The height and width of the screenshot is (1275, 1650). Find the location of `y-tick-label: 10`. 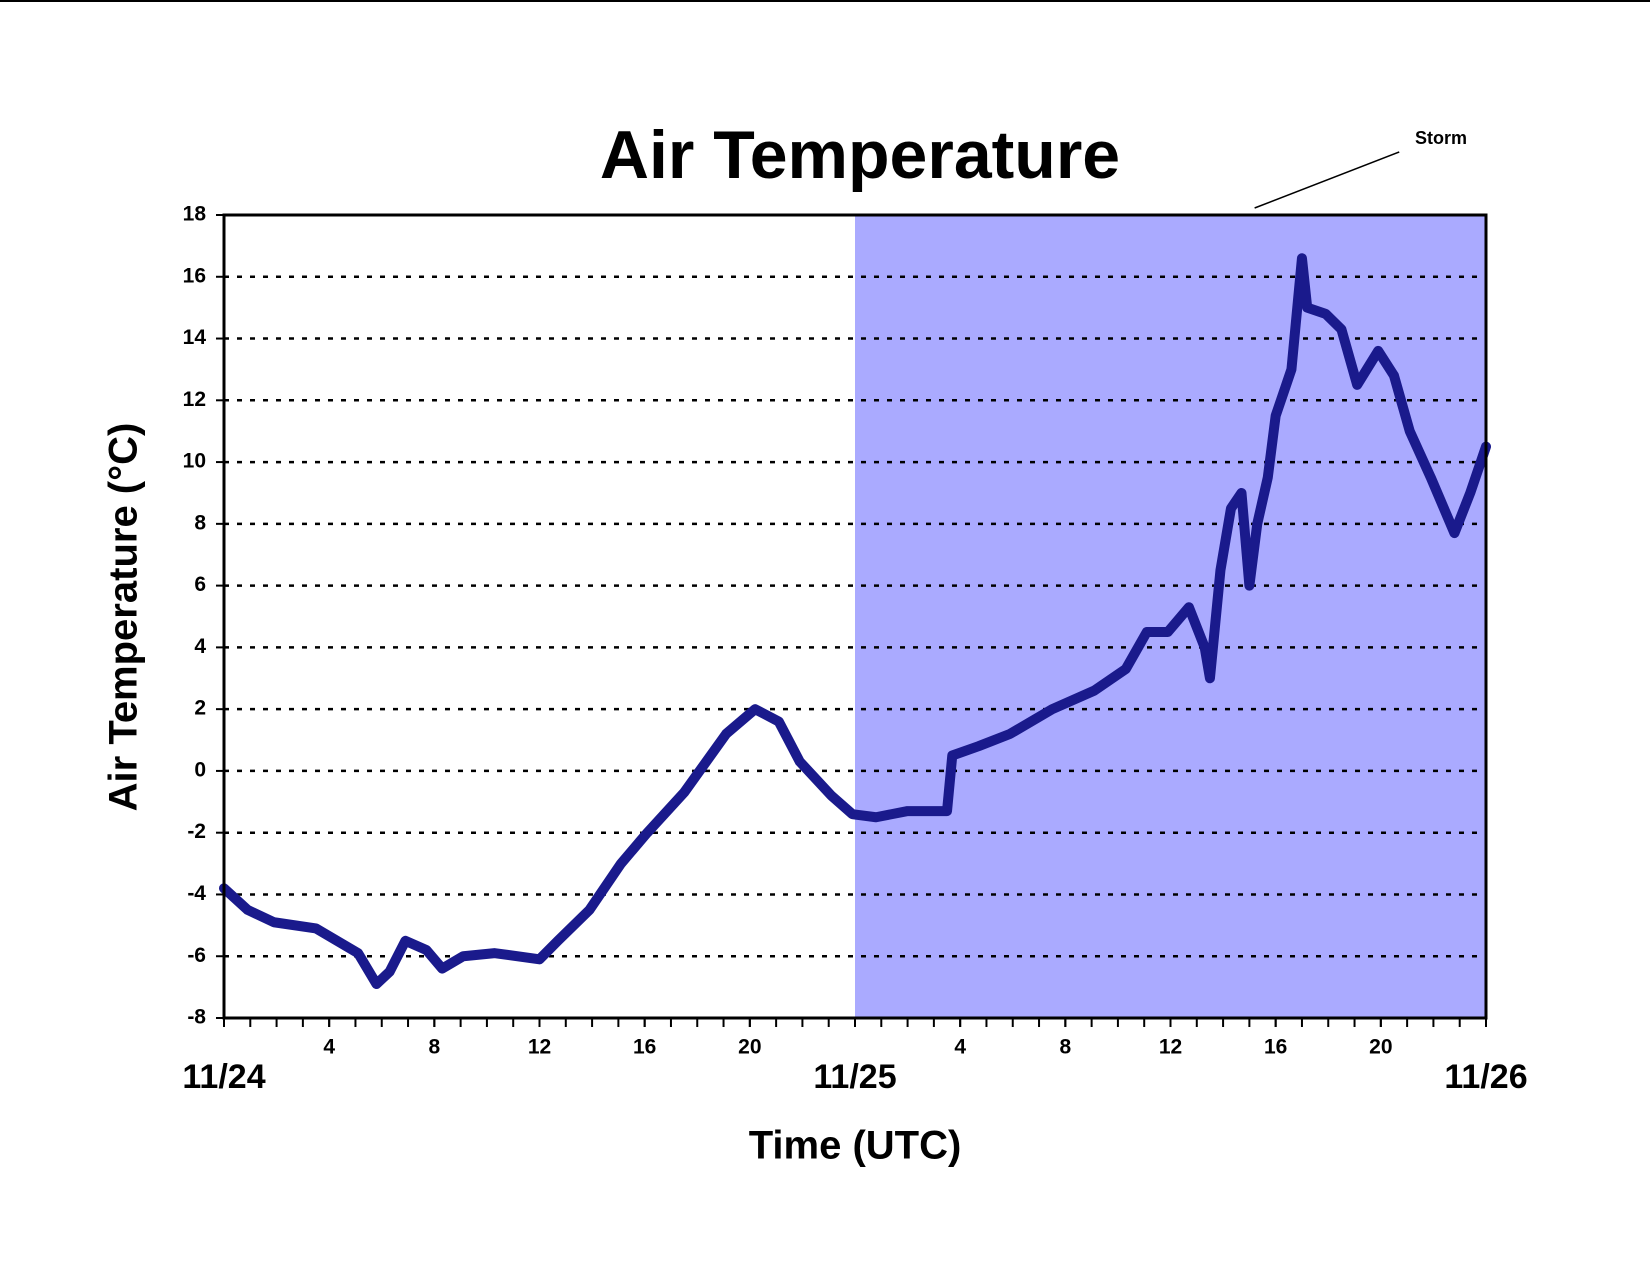

y-tick-label: 10 is located at coordinates (194, 461).